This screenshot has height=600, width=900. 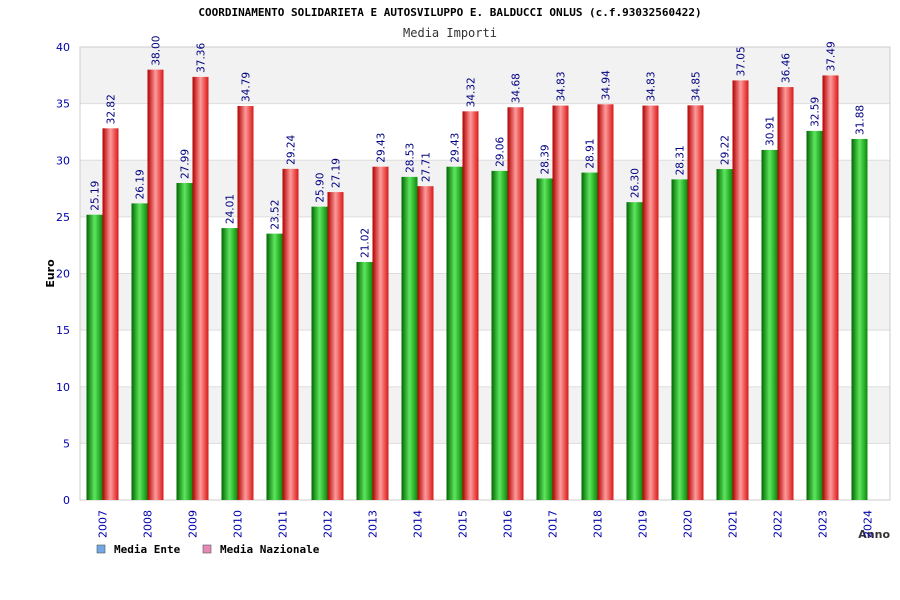 What do you see at coordinates (606, 302) in the screenshot?
I see `bar-media-nazionale-2018` at bounding box center [606, 302].